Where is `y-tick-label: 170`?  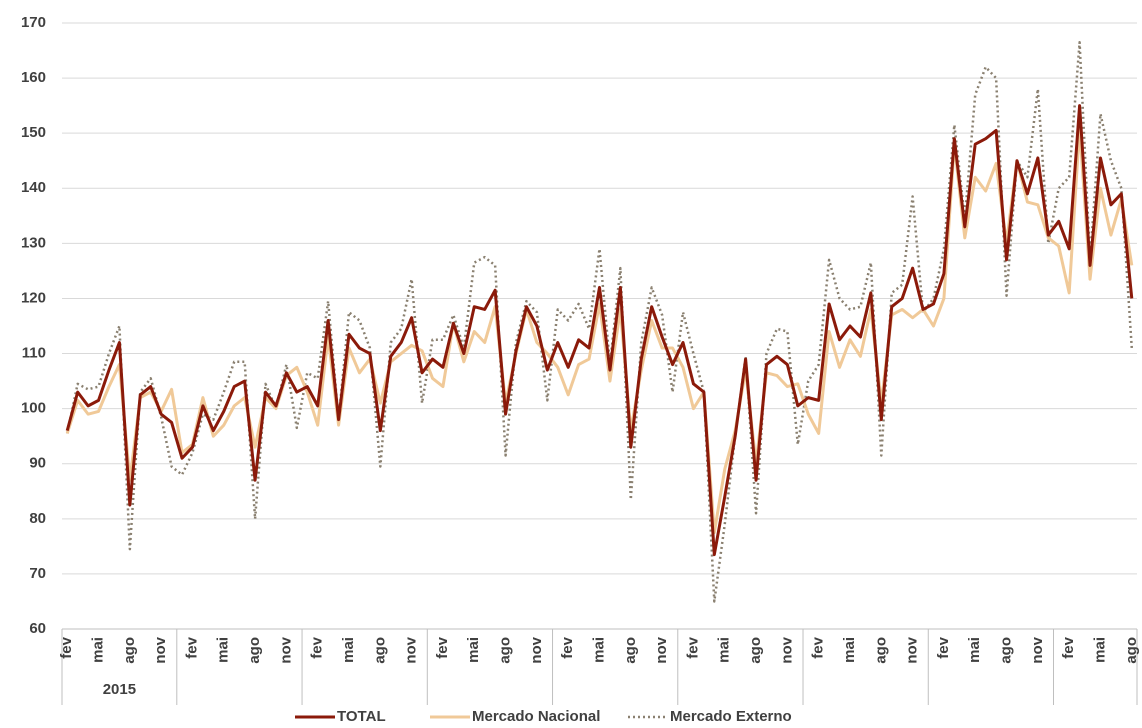
y-tick-label: 170 is located at coordinates (33, 22).